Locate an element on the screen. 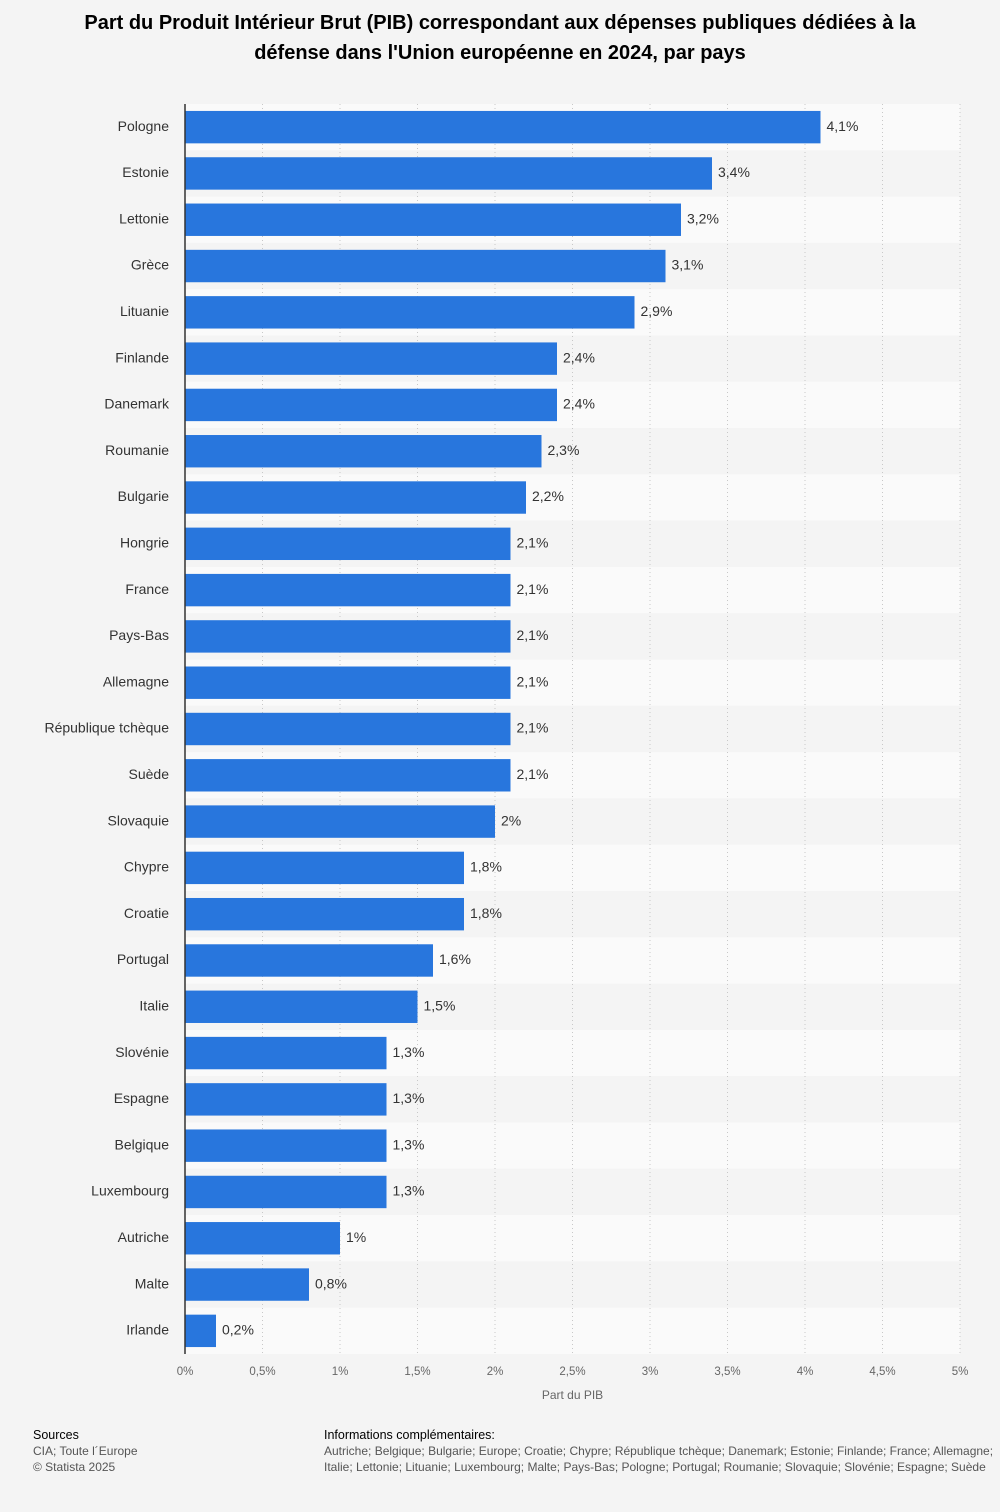  y-tick-label: République tchèque is located at coordinates (106, 728).